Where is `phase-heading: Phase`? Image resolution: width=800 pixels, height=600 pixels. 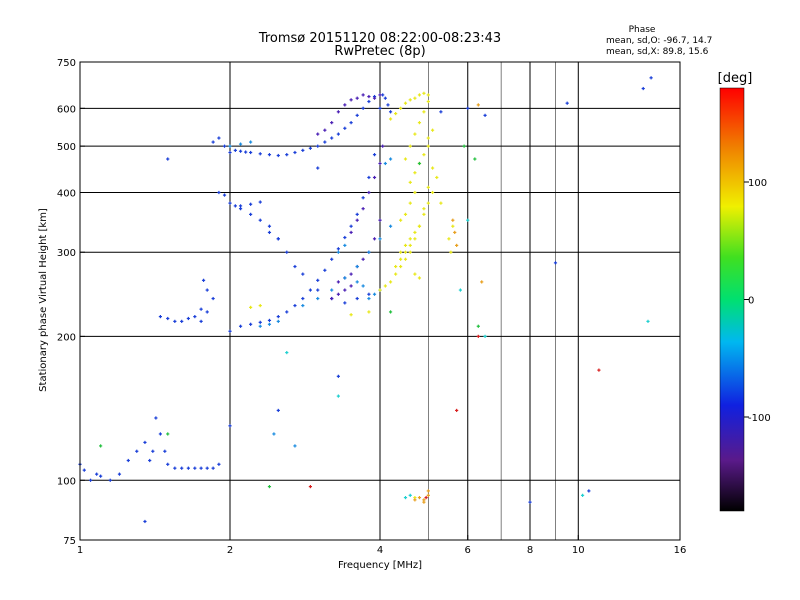
phase-heading: Phase is located at coordinates (642, 30).